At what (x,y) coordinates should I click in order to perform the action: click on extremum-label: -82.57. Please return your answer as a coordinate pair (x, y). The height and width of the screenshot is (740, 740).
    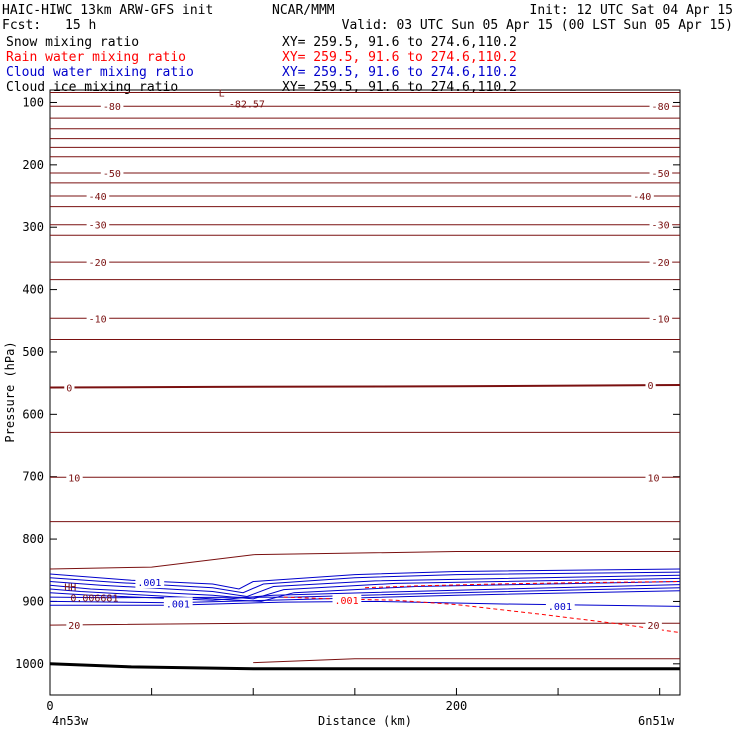
    Looking at the image, I should click on (247, 105).